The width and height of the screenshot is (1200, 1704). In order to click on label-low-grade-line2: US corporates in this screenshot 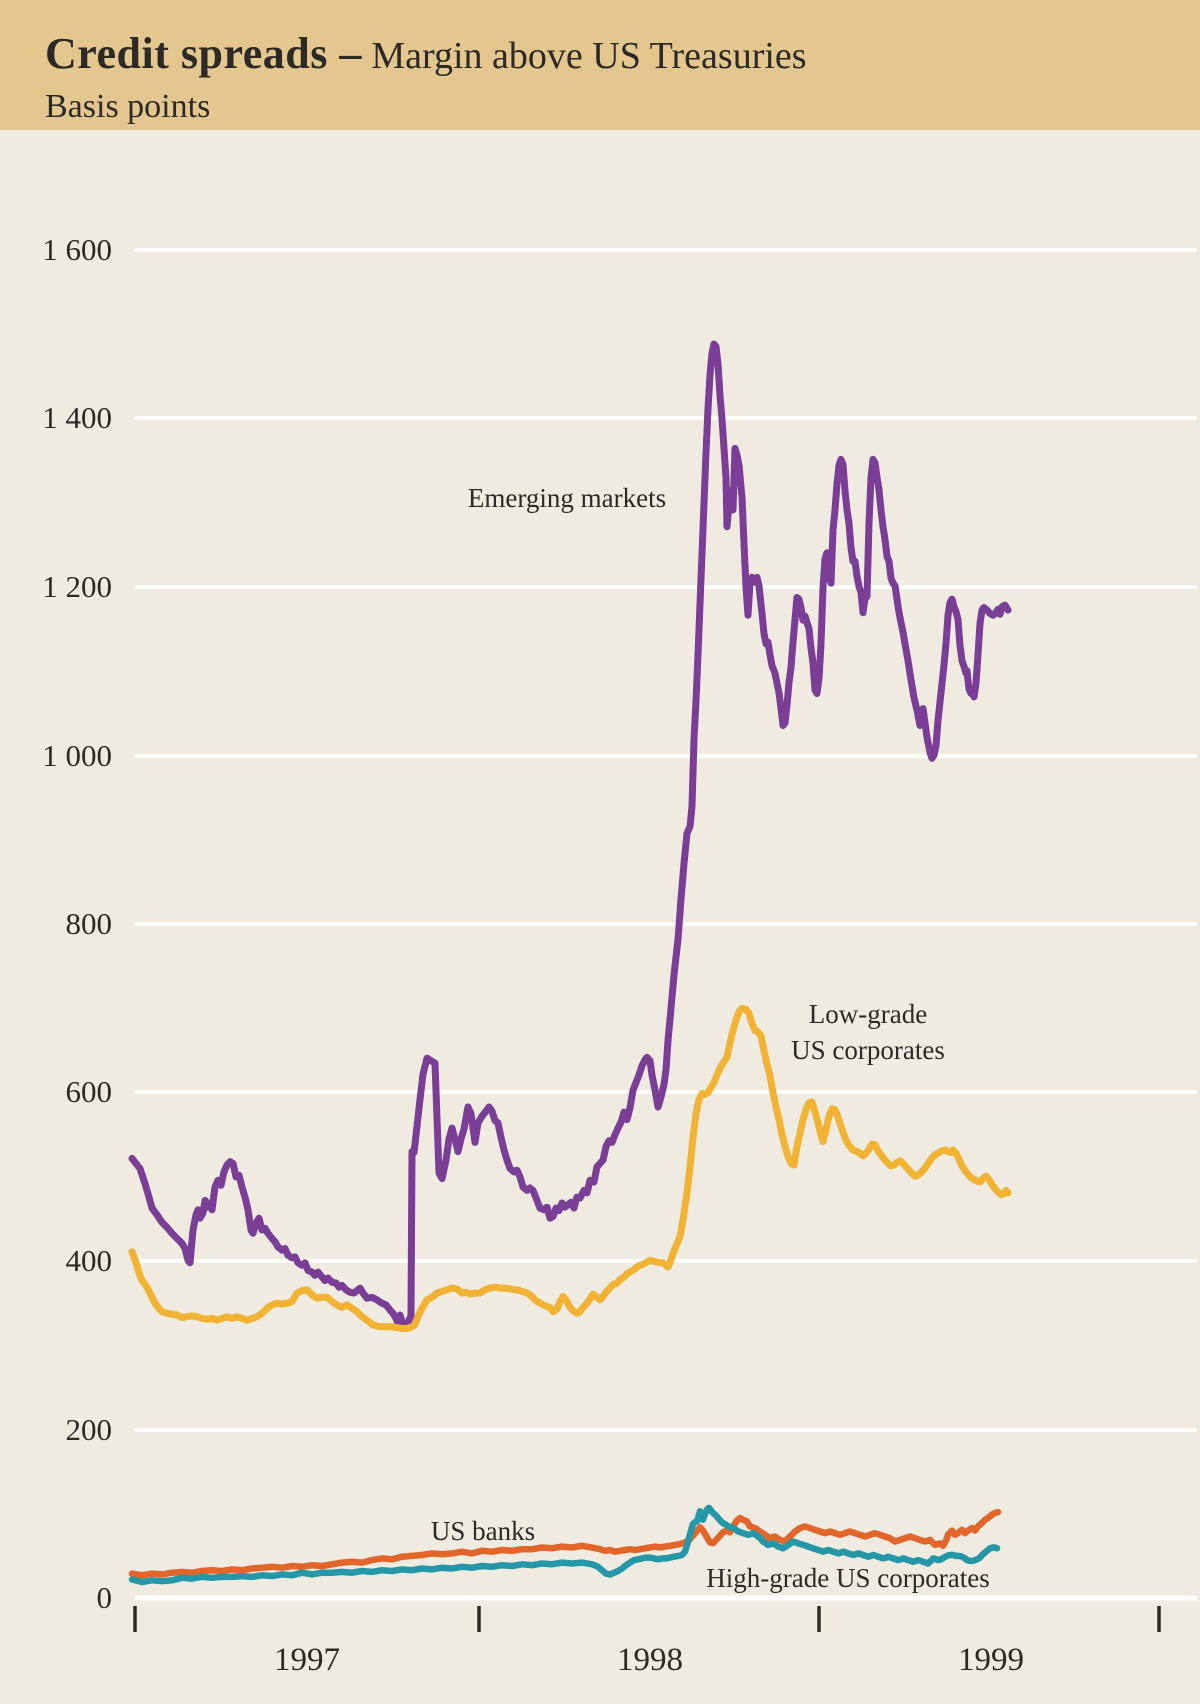, I will do `click(868, 1050)`.